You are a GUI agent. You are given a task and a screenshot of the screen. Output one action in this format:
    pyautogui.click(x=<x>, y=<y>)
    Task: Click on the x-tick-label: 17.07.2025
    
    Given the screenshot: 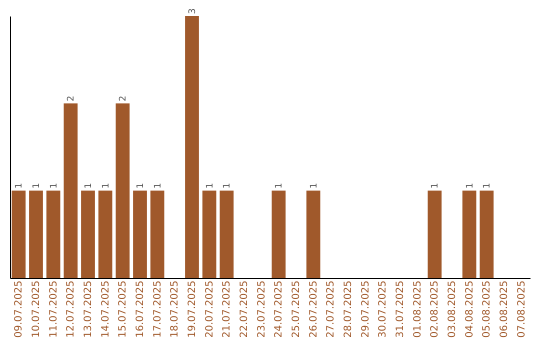 What is the action you would take?
    pyautogui.click(x=158, y=309)
    